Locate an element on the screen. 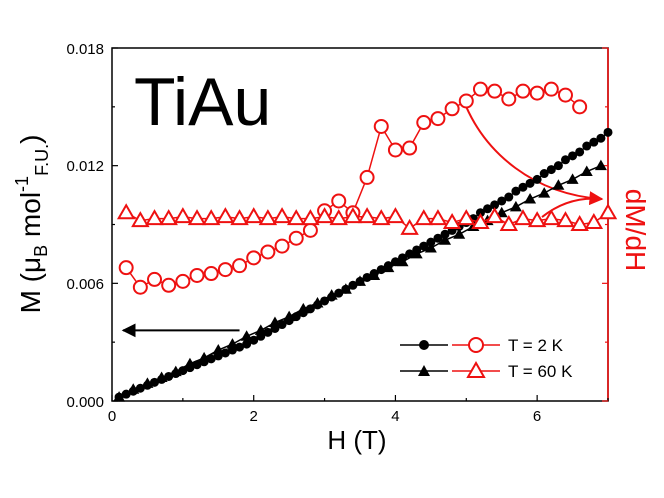  x-tick-label: 0 is located at coordinates (112, 416).